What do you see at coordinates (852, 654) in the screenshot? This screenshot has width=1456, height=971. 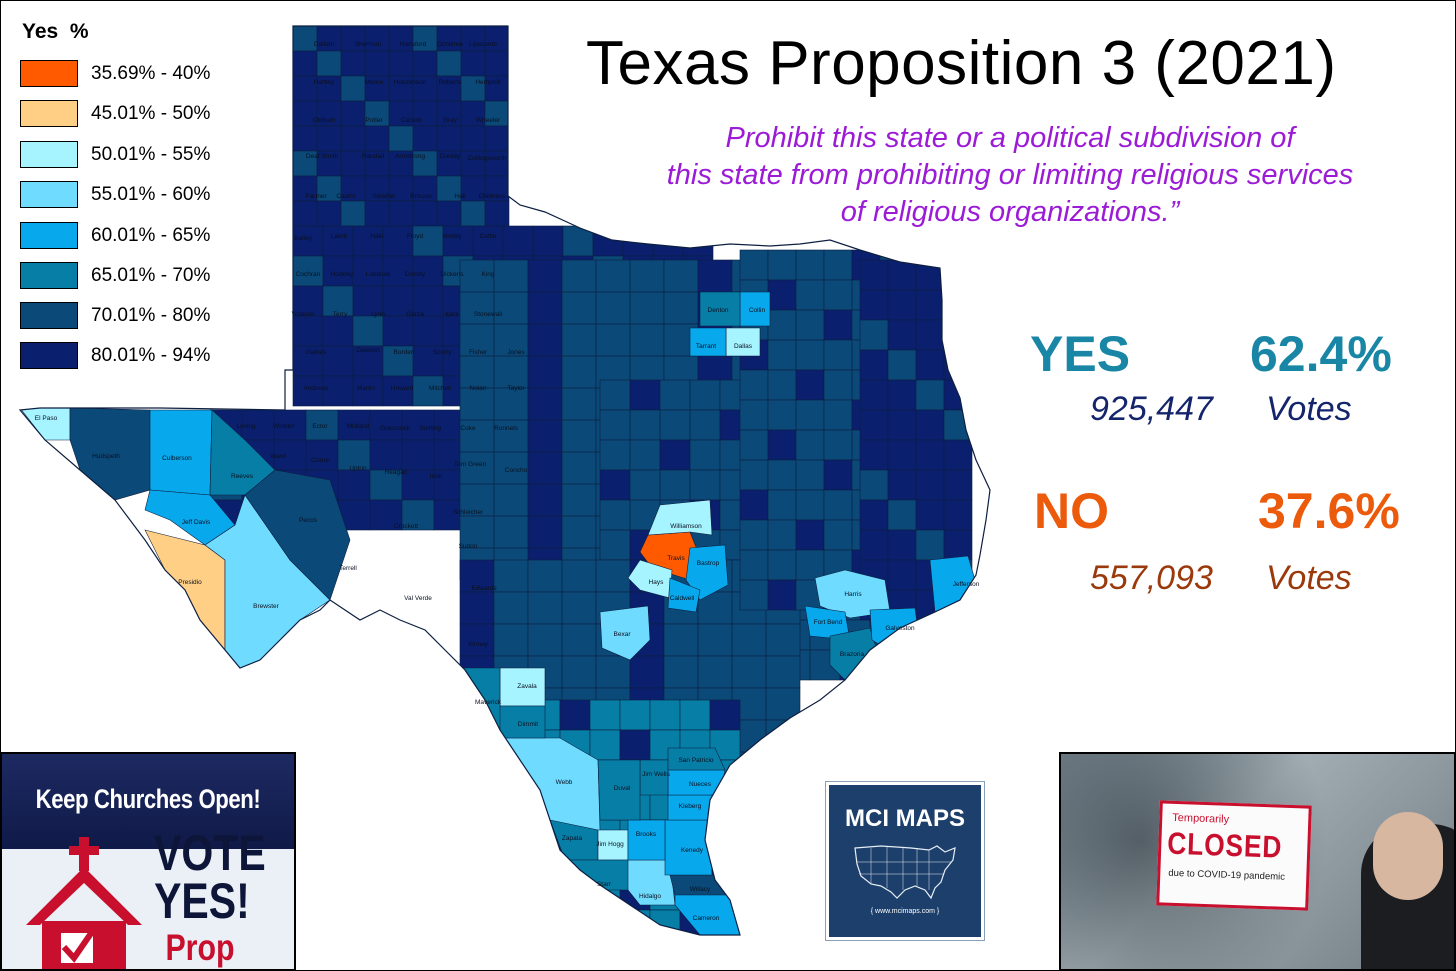 I see `county-label: Brazoria` at bounding box center [852, 654].